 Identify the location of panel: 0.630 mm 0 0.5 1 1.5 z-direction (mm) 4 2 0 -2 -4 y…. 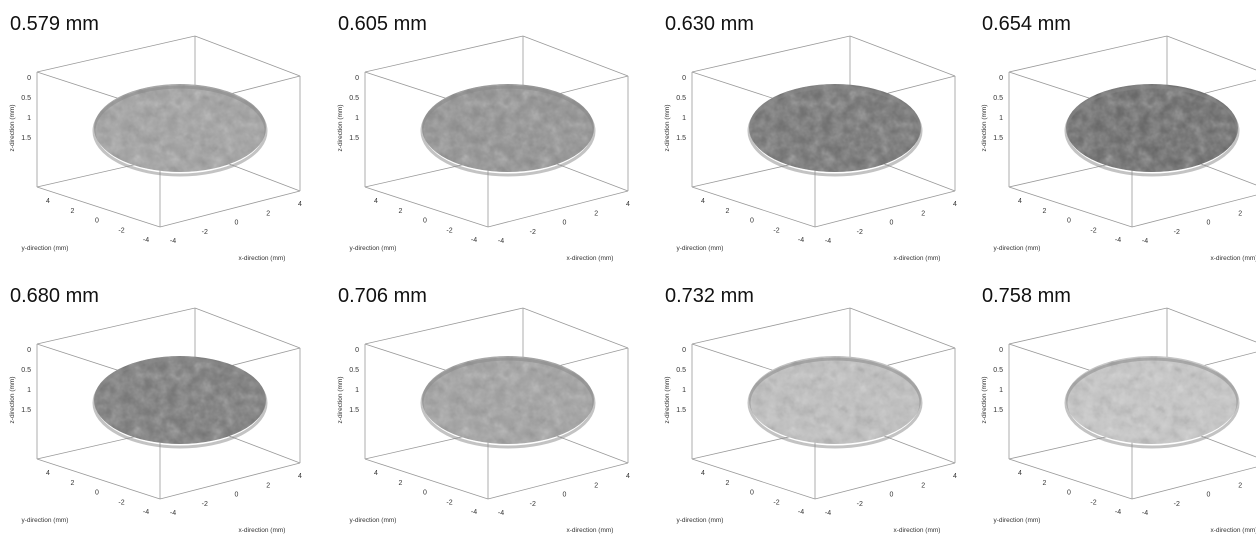
(810, 137).